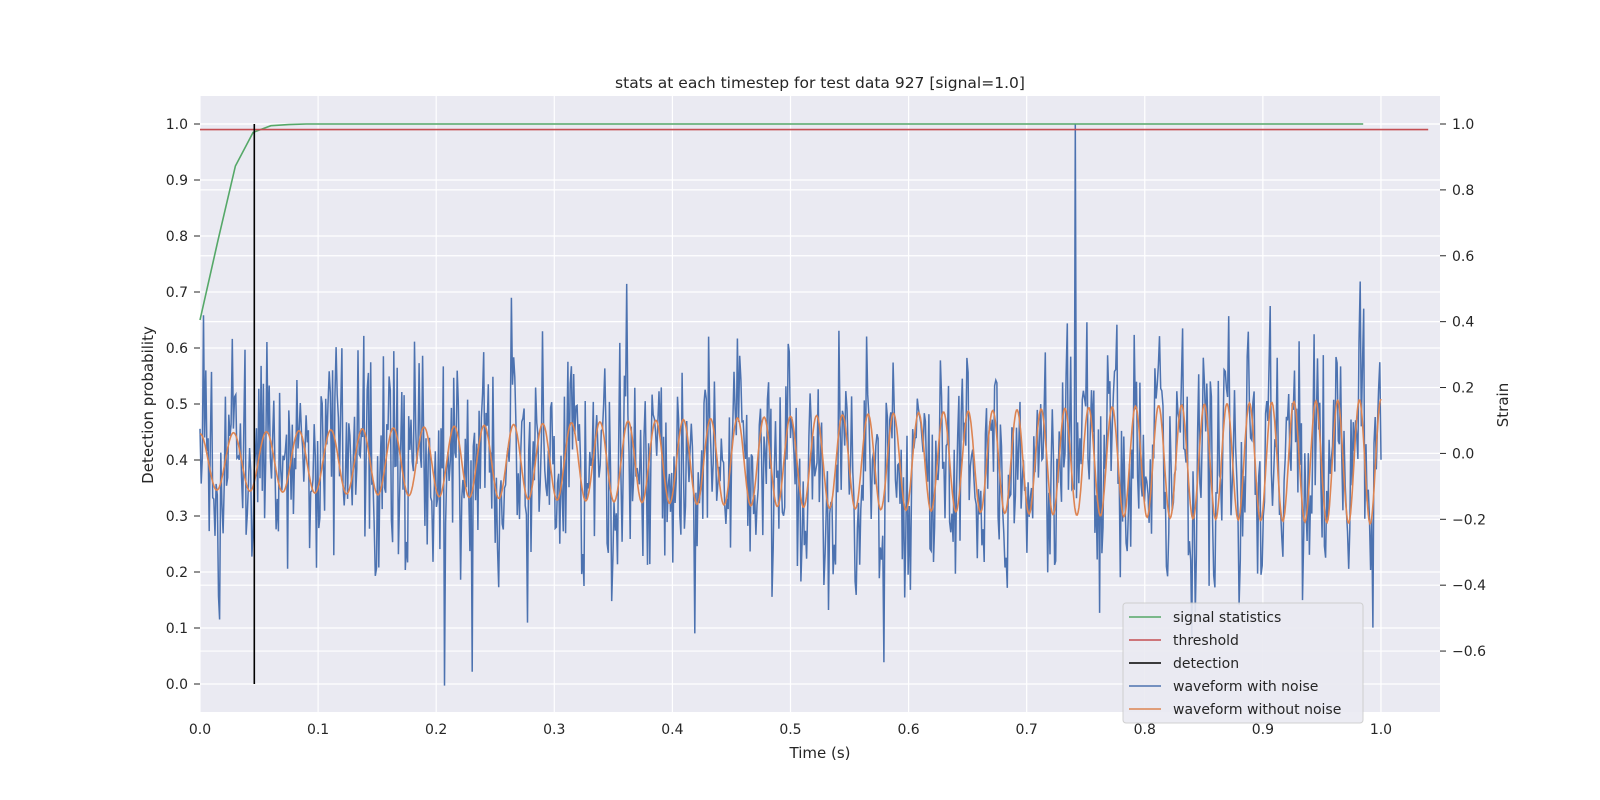 The height and width of the screenshot is (800, 1600). What do you see at coordinates (177, 181) in the screenshot?
I see `y-tick-label: 0.9` at bounding box center [177, 181].